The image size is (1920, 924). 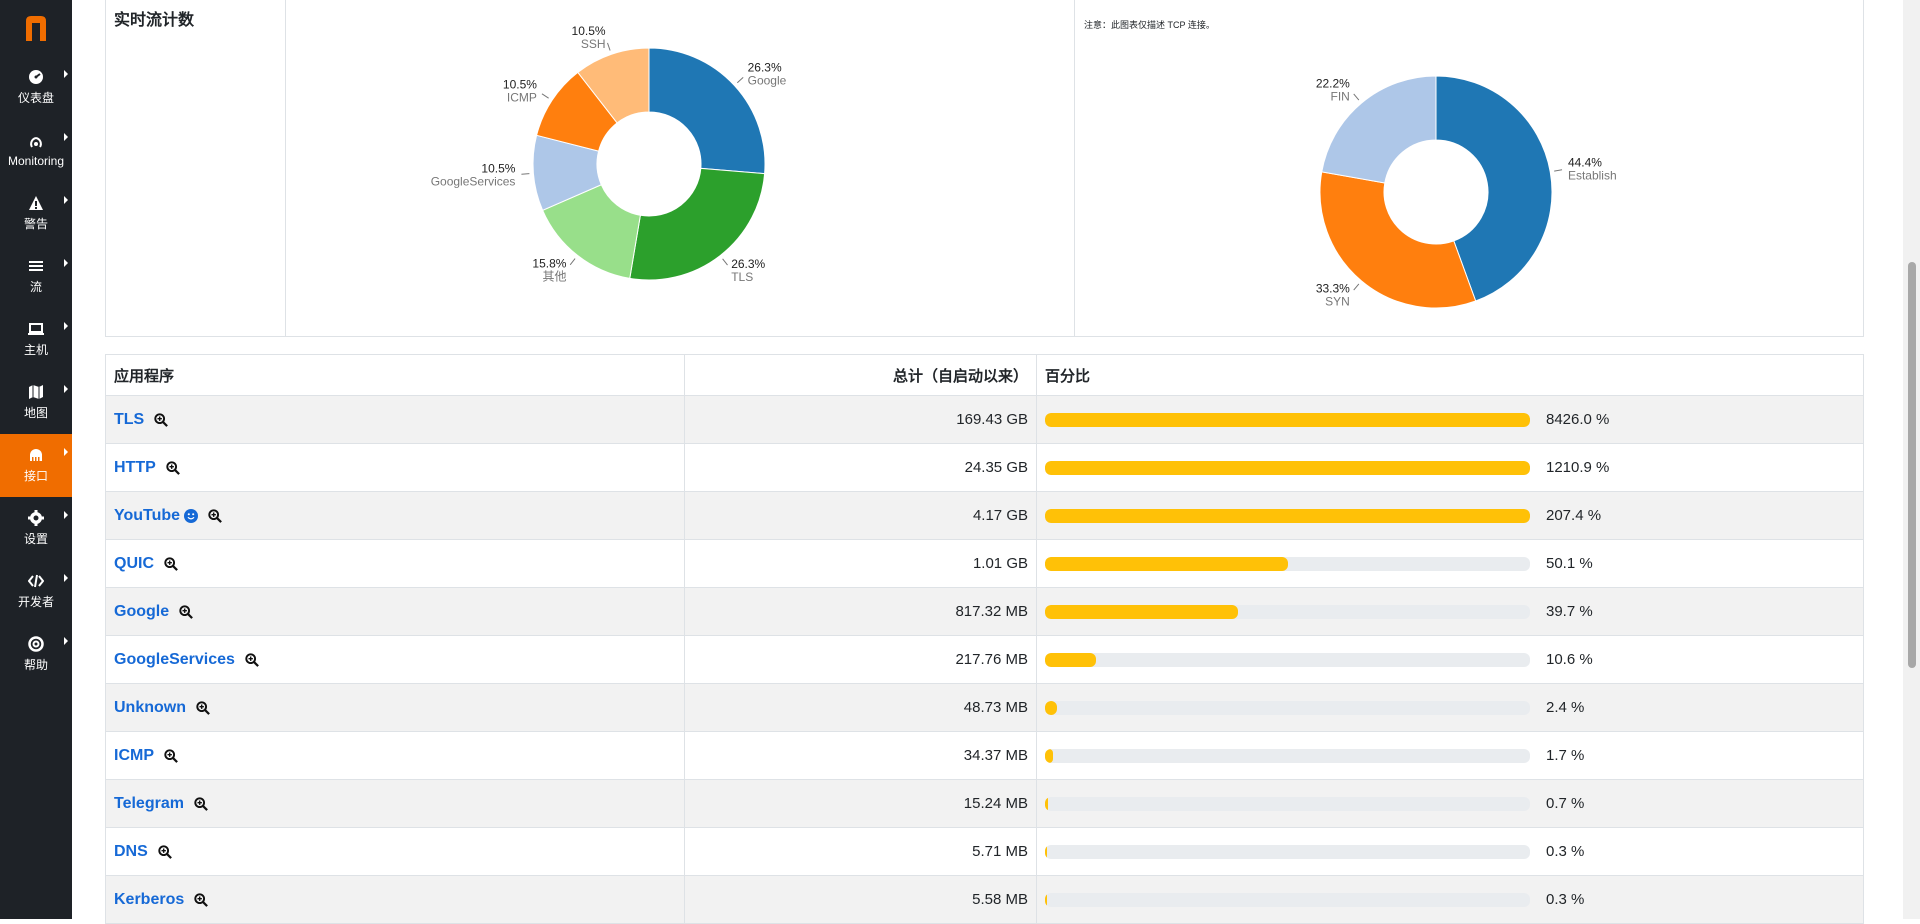 What do you see at coordinates (131, 851) in the screenshot?
I see `app-link: DNS` at bounding box center [131, 851].